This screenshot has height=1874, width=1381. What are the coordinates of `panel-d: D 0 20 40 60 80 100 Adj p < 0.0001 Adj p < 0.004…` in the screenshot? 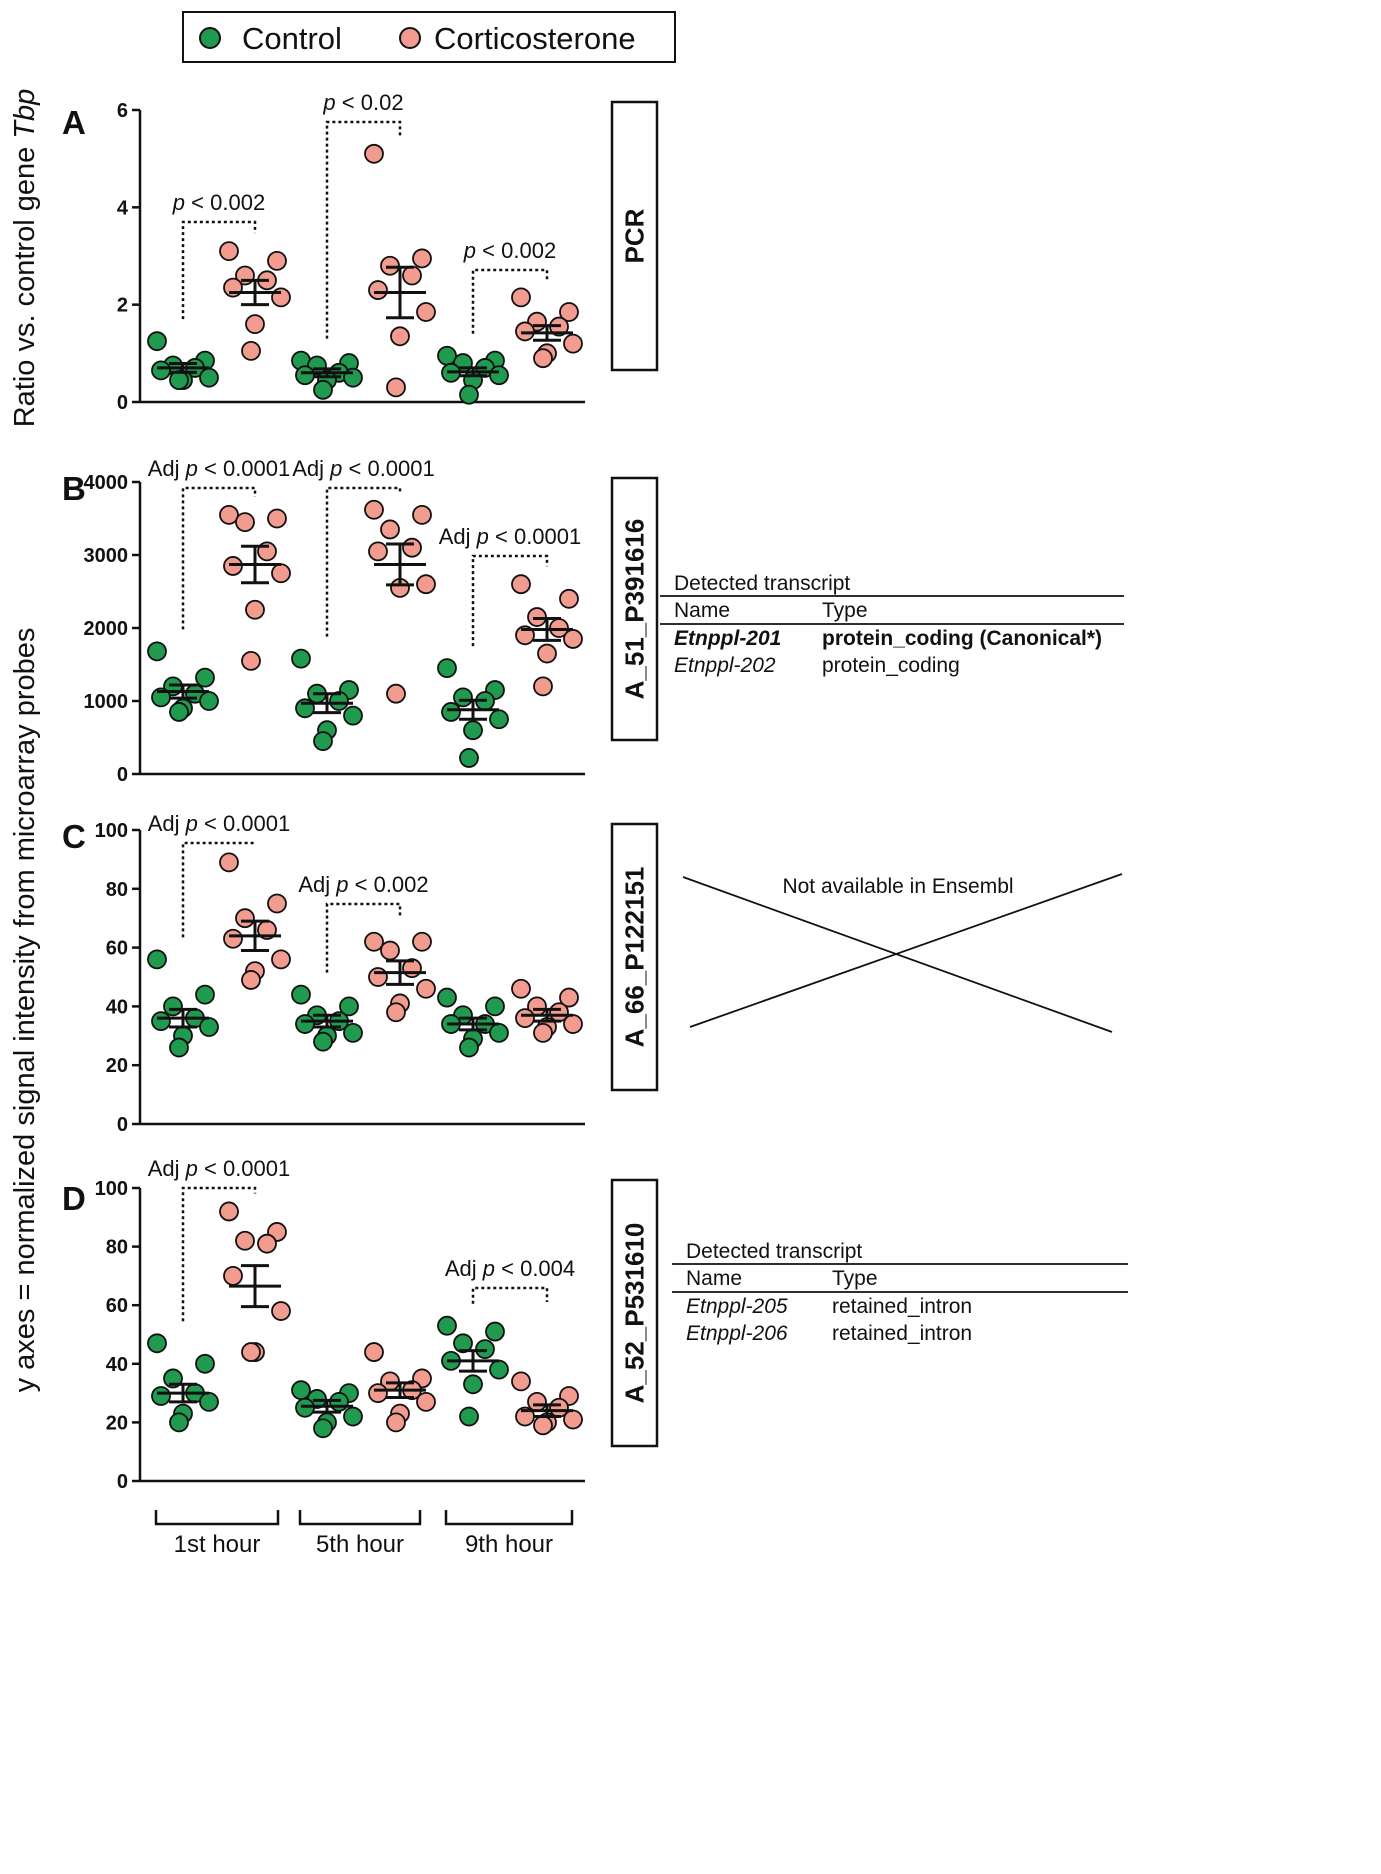 It's located at (595, 1324).